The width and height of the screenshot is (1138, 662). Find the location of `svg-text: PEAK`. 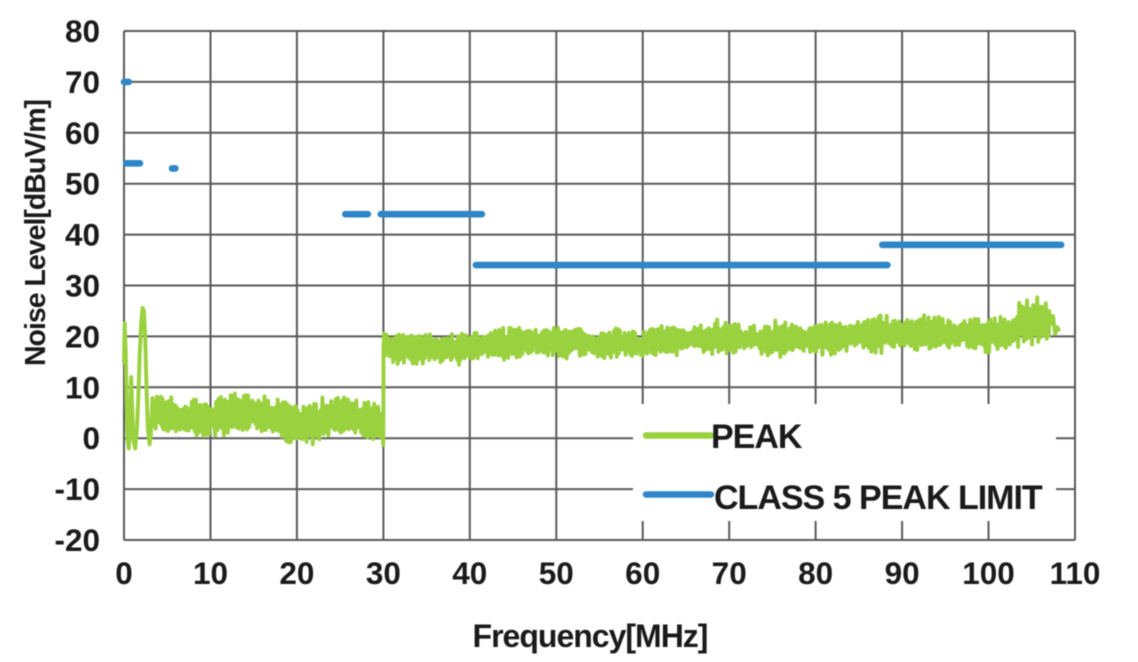

svg-text: PEAK is located at coordinates (757, 437).